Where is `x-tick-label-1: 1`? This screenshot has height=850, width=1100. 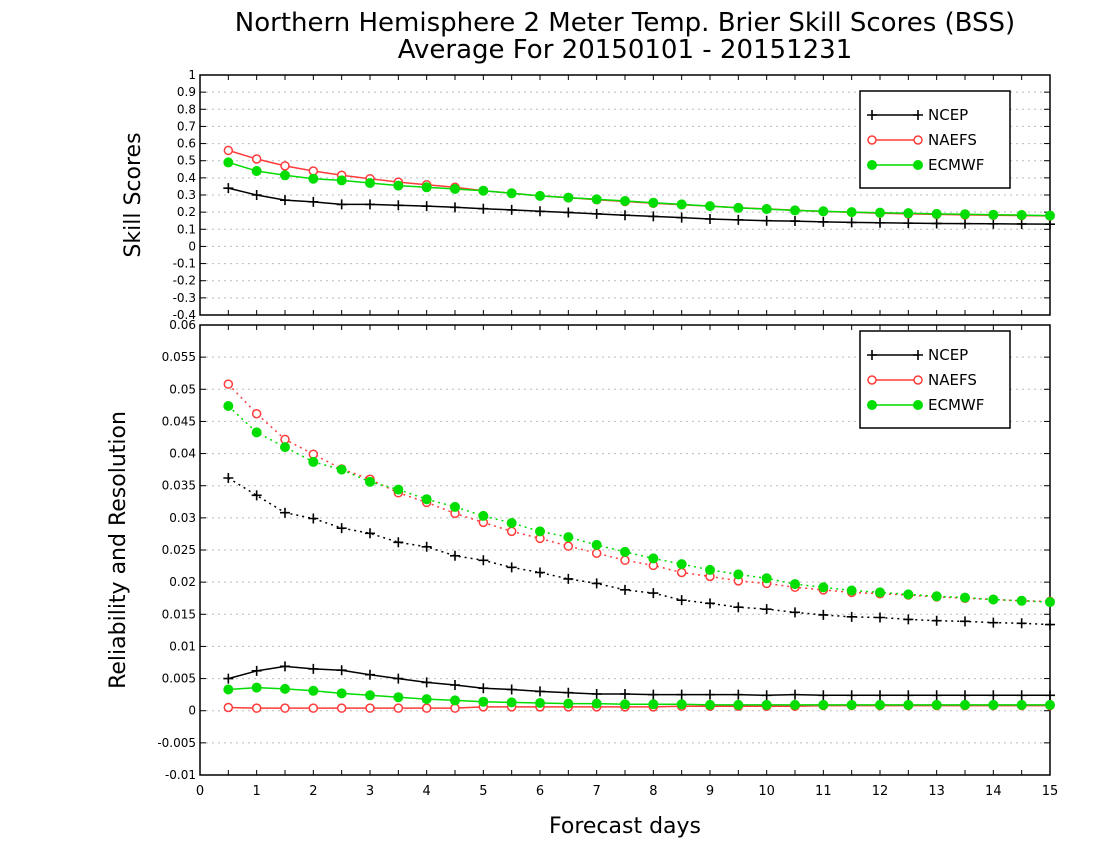
x-tick-label-1: 1 is located at coordinates (257, 791).